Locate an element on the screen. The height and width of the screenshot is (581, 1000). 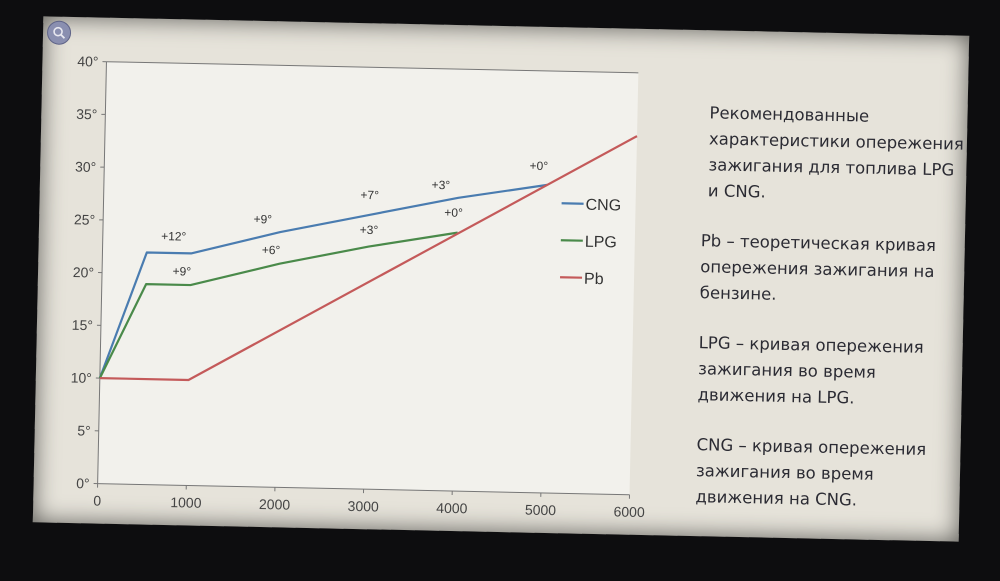
annotation-label: +6° is located at coordinates (271, 250).